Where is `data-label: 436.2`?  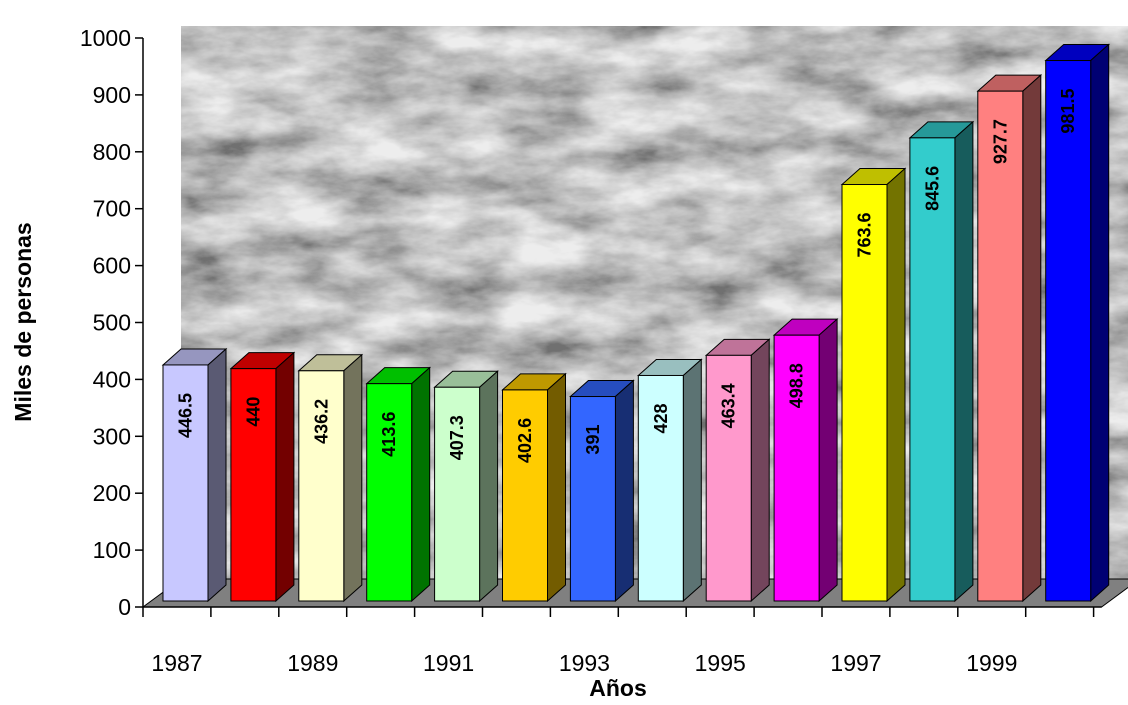
data-label: 436.2 is located at coordinates (321, 421).